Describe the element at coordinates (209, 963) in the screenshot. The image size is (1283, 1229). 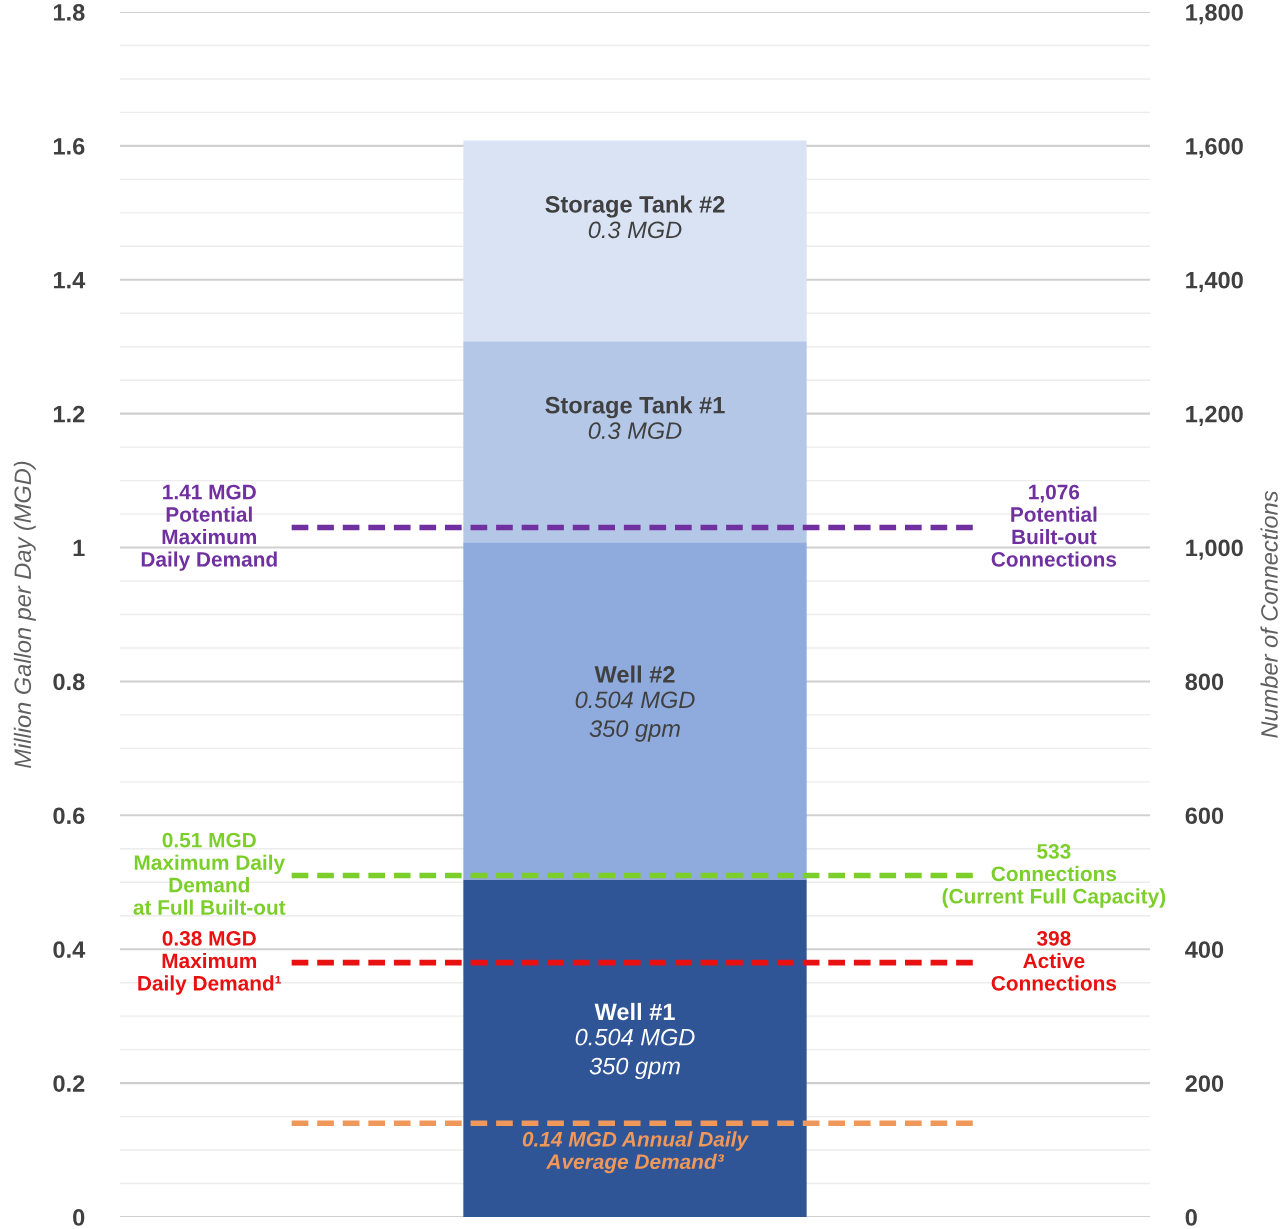
I see `ref-line-label: 0.38 MGD Maximum Daily Demand¹` at that location.